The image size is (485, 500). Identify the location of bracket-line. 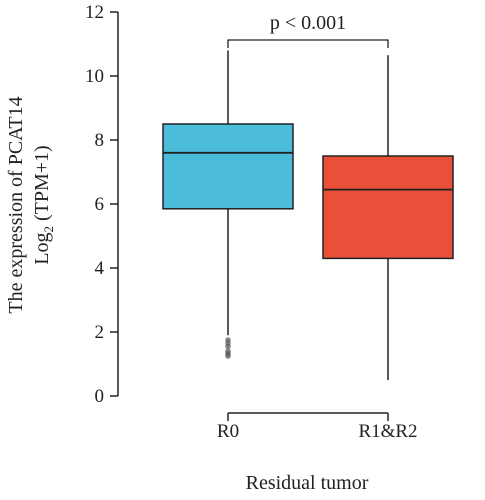
(308, 43).